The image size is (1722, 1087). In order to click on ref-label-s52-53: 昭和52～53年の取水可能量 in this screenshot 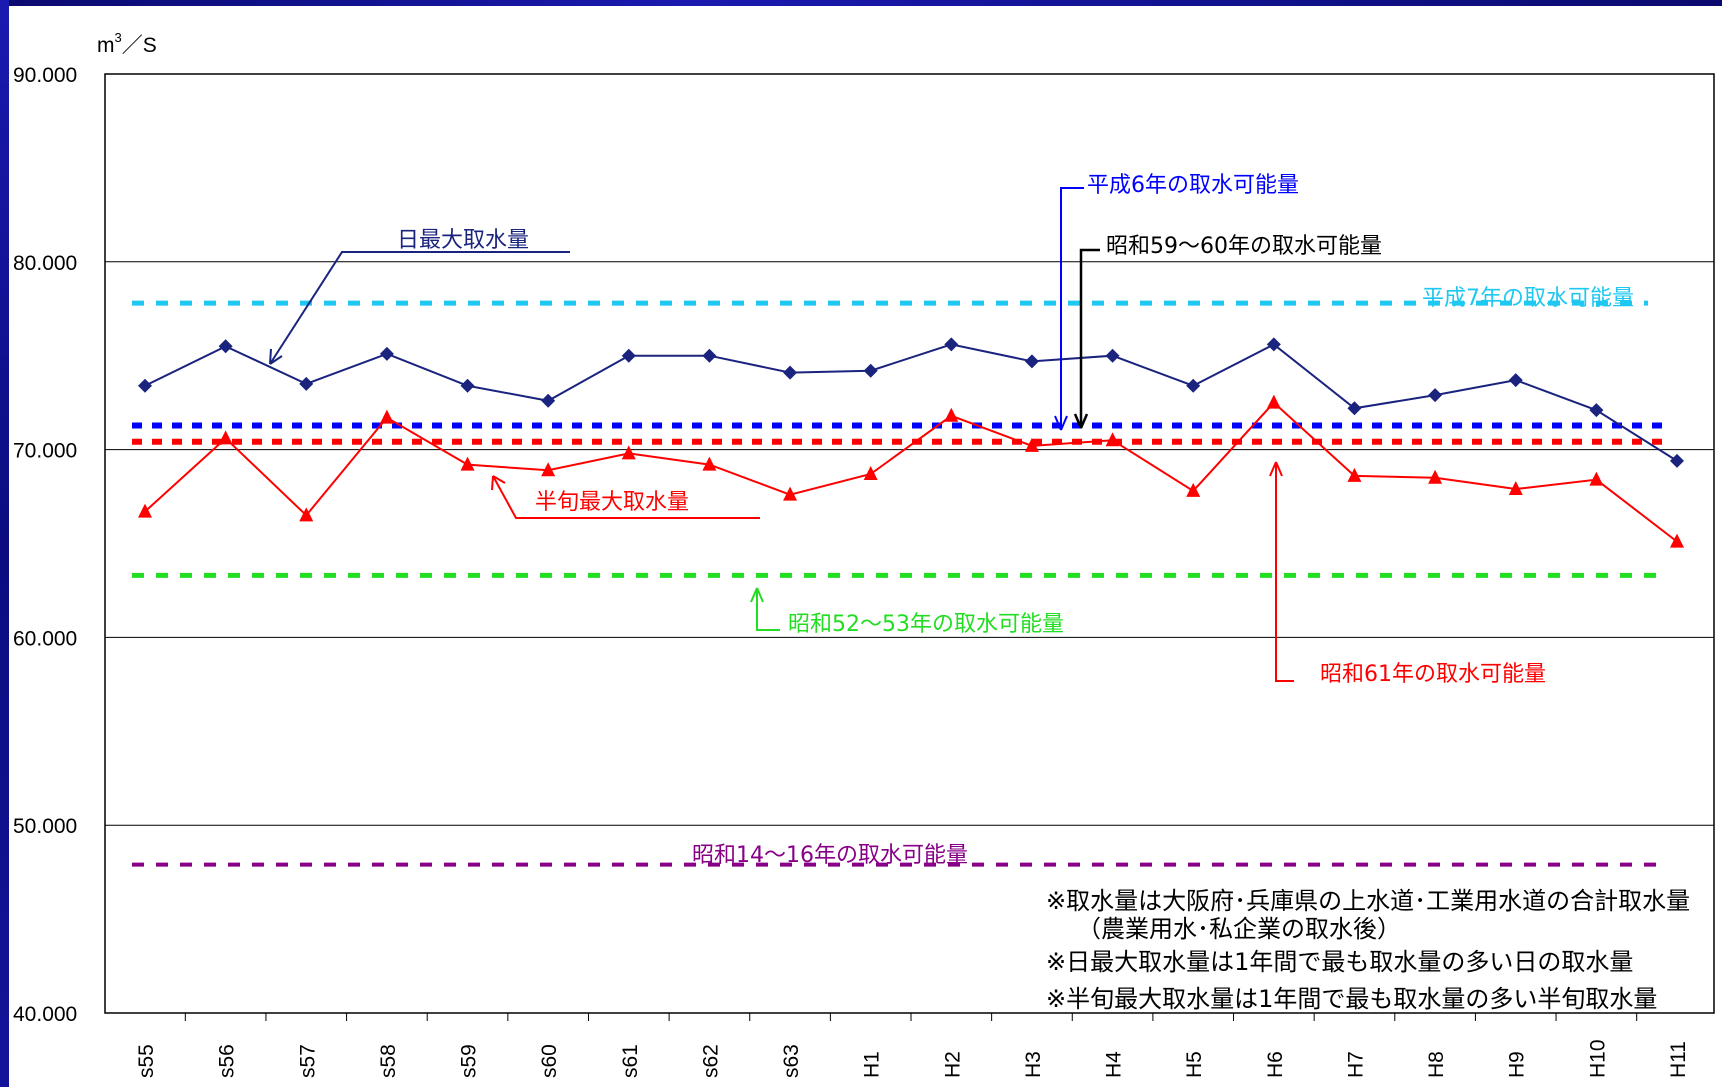, I will do `click(926, 624)`.